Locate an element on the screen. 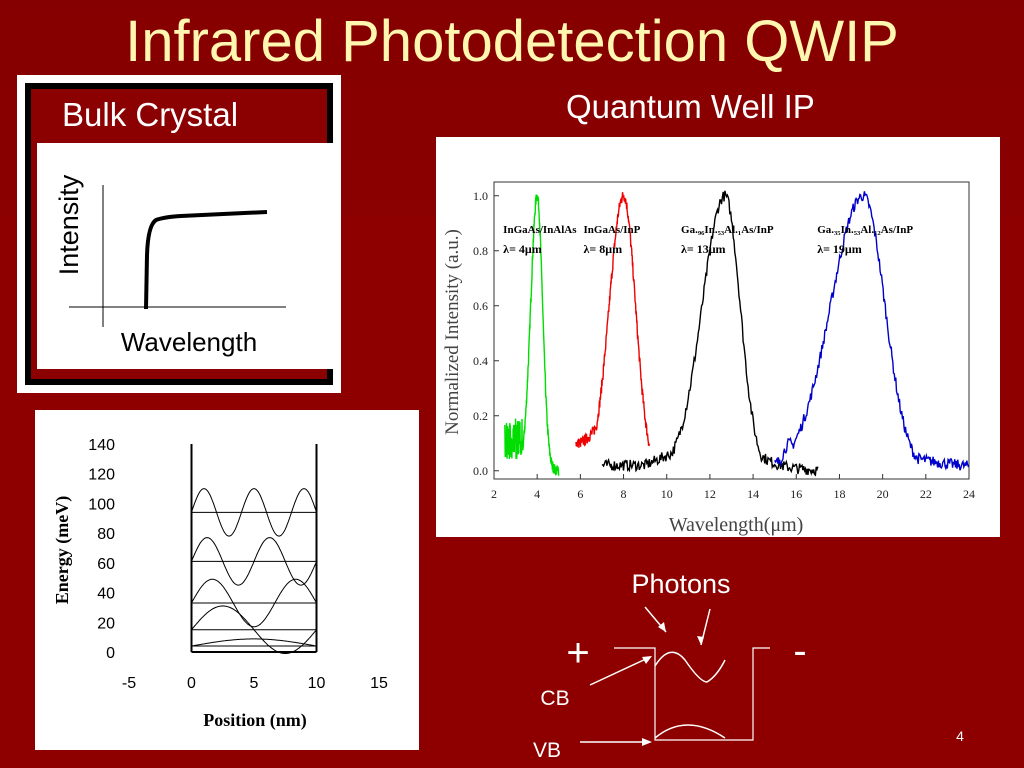 This screenshot has height=768, width=1024. energy-x-tick-label: 0 is located at coordinates (191, 683).